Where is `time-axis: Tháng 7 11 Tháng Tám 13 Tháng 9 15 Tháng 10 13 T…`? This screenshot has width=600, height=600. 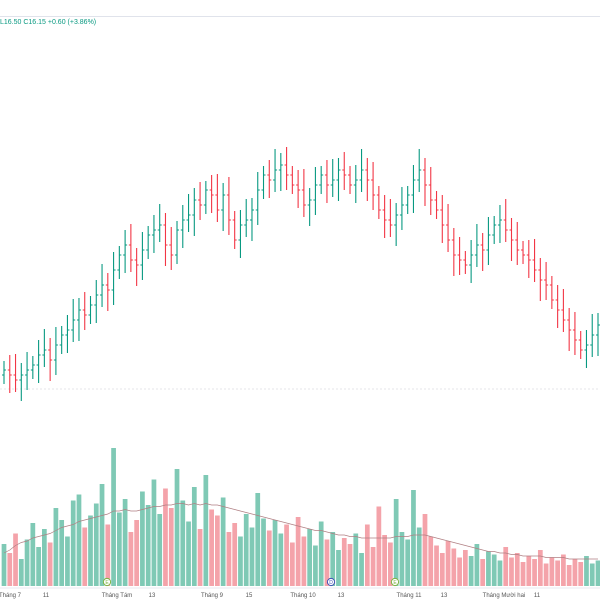
time-axis: Tháng 7 11 Tháng Tám 13 Tháng 9 15 Tháng 10 13 T… is located at coordinates (270, 596).